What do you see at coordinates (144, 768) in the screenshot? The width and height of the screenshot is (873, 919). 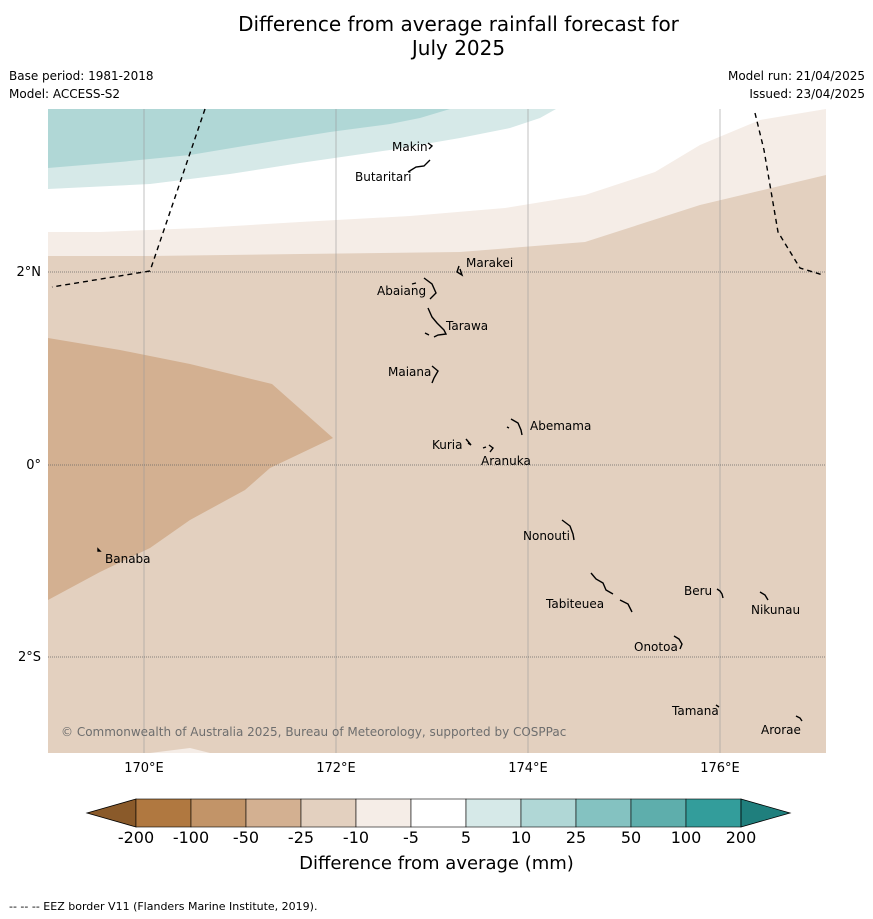 I see `lon-tick-170: 170°E` at bounding box center [144, 768].